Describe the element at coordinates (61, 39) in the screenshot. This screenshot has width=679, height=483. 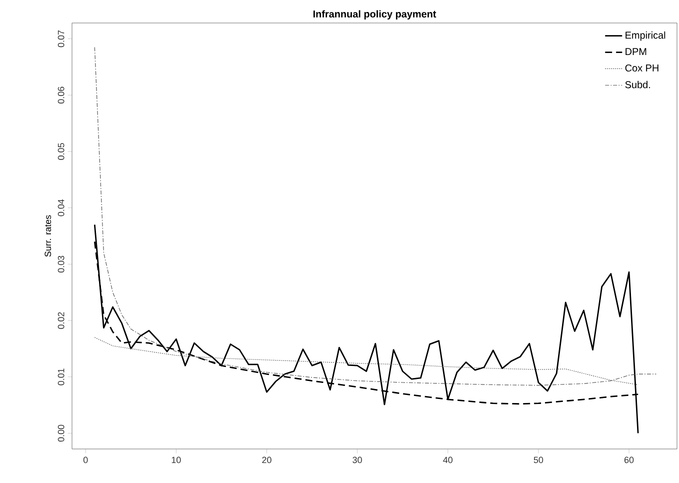
I see `y-tick-label: 0.07` at that location.